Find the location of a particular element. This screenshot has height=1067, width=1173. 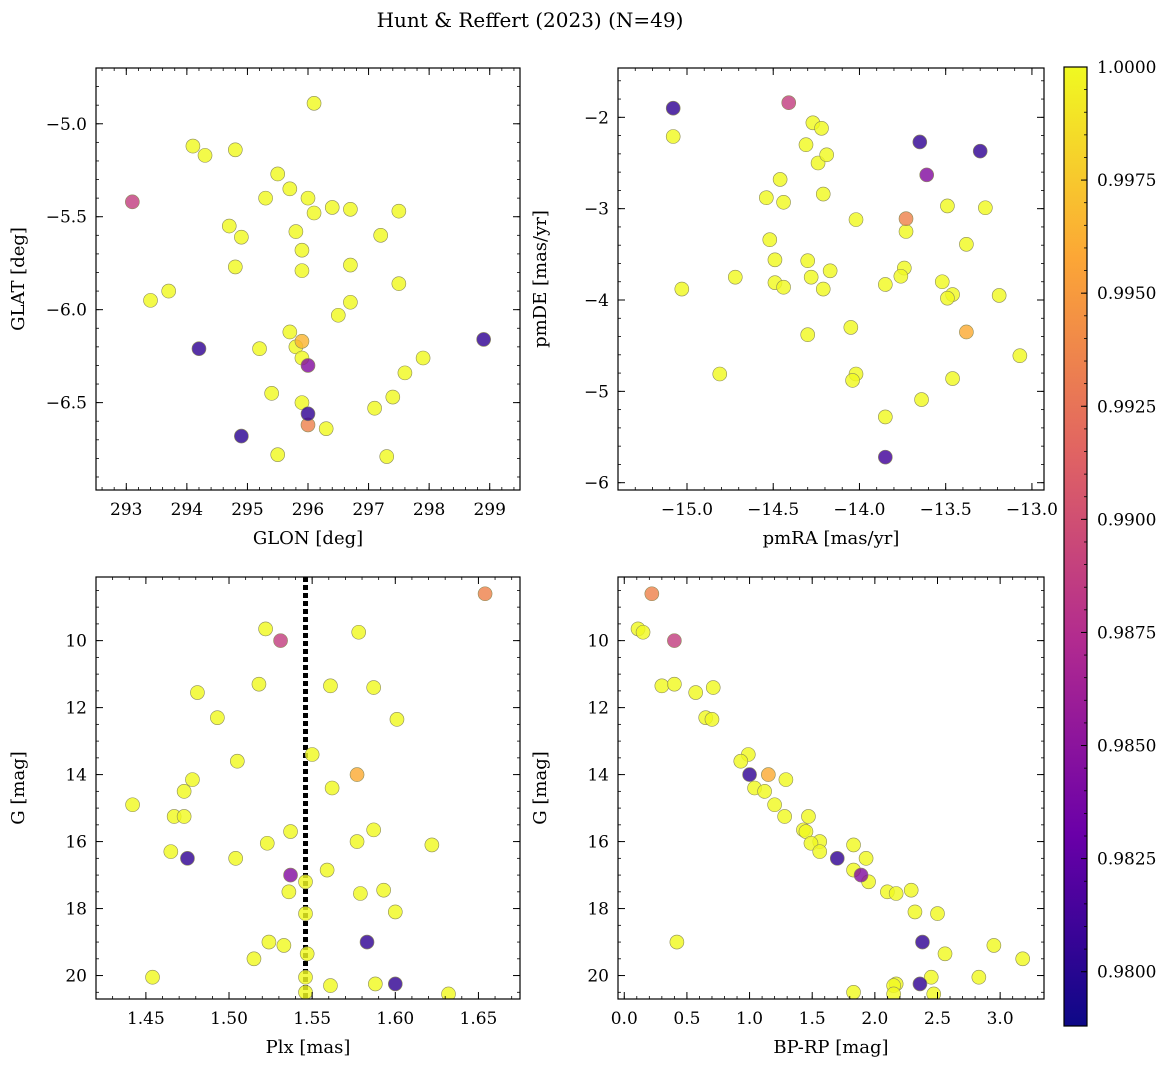

colorbar-tick-label: 1.0000 is located at coordinates (1126, 68).